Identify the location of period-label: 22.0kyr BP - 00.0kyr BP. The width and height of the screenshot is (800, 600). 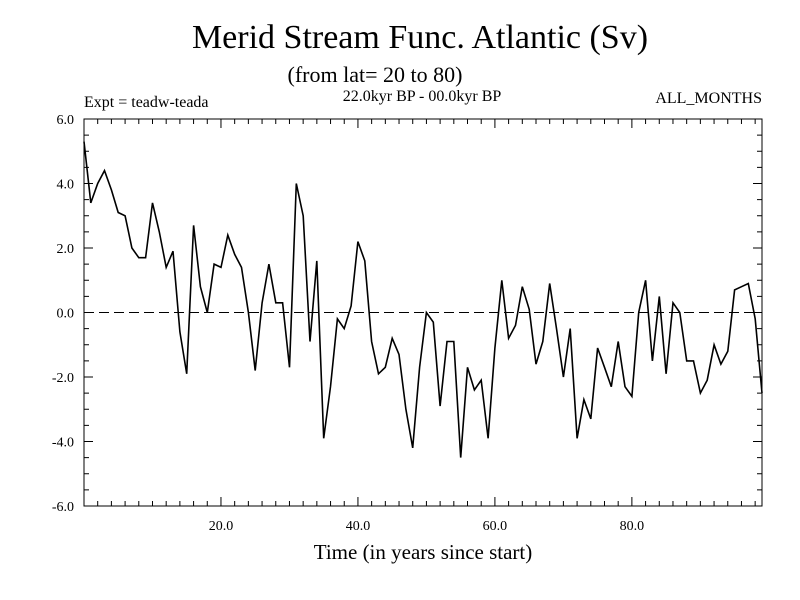
(422, 96).